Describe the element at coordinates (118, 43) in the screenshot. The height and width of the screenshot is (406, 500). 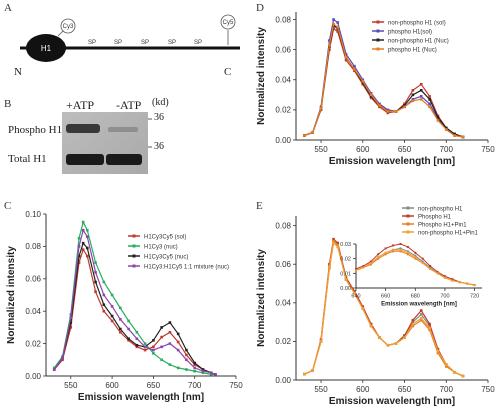
I see `sp-label-2: SP` at that location.